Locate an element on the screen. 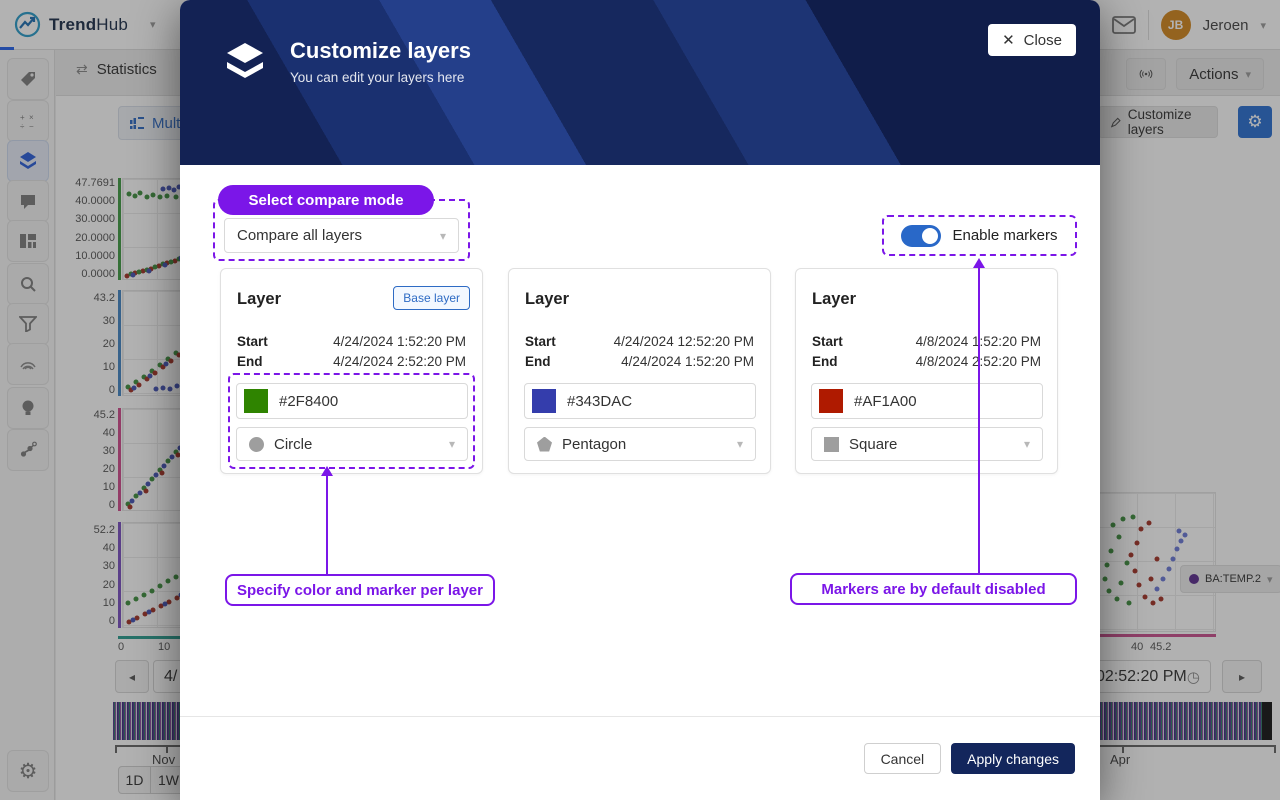 This screenshot has height=800, width=1280. enable-markers-toggle is located at coordinates (921, 235).